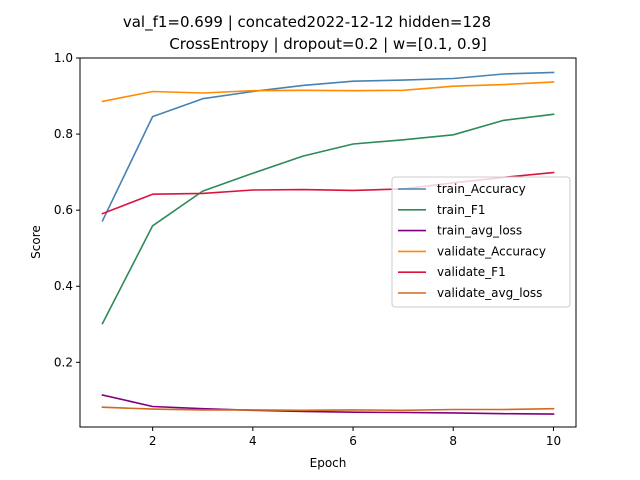  What do you see at coordinates (481, 189) in the screenshot?
I see `legend-label-train-Accuracy: train_Accuracy` at bounding box center [481, 189].